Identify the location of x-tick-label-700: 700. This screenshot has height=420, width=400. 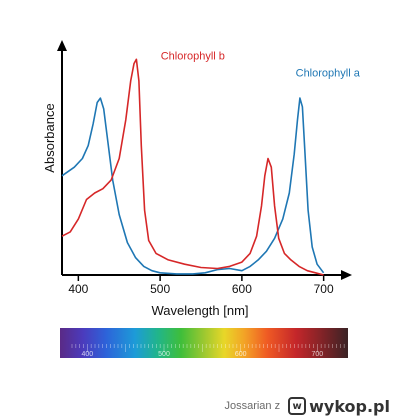
(324, 289).